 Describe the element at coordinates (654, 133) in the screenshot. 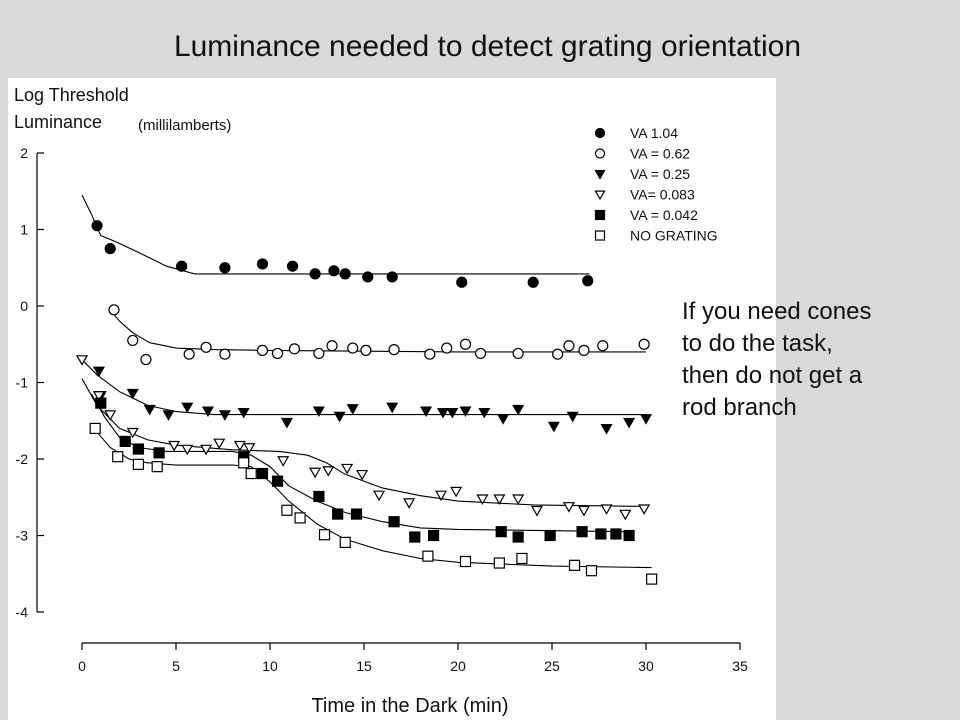

I see `legend-label: VA 1.04` at that location.